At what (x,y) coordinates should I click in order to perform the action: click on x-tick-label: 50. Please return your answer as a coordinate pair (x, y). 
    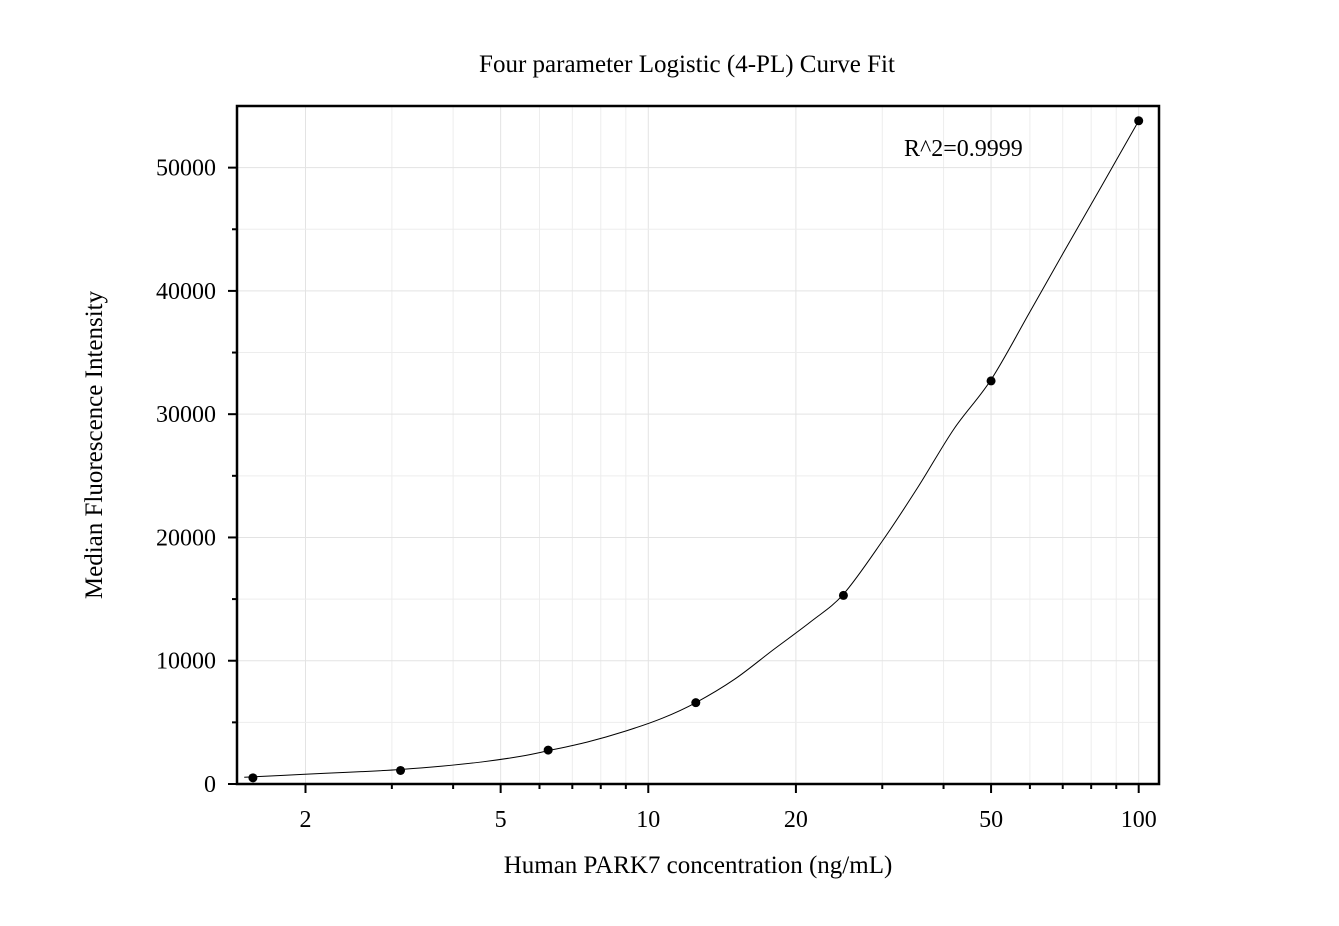
    Looking at the image, I should click on (991, 820).